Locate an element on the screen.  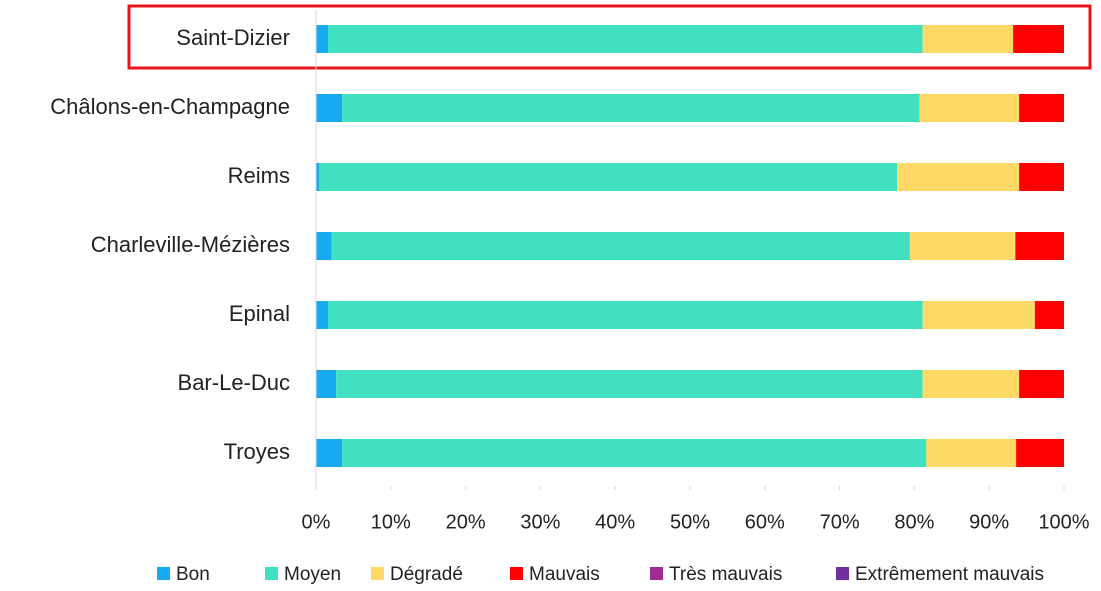
x-tick-label: 30% is located at coordinates (540, 522).